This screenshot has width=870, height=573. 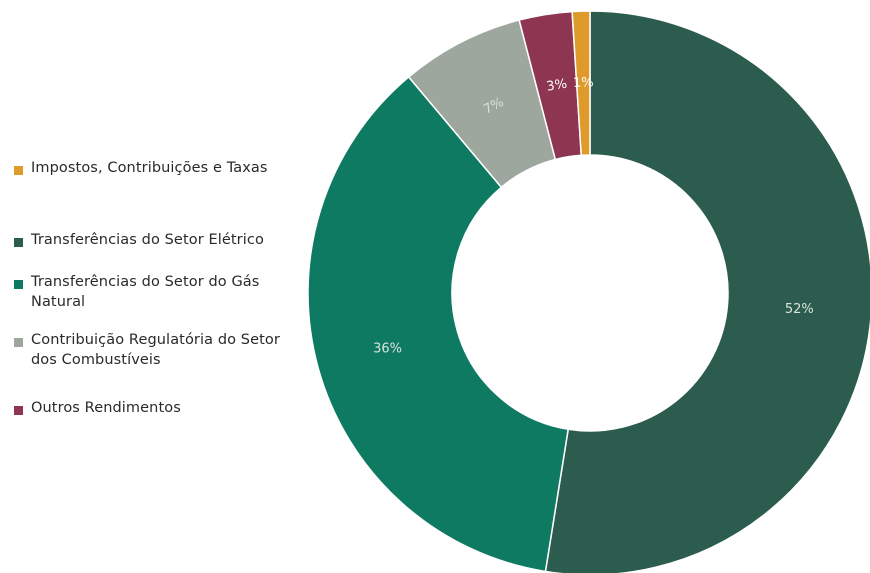 I want to click on legend-label: Impostos, Contribuições e Taxas, so click(x=149, y=168).